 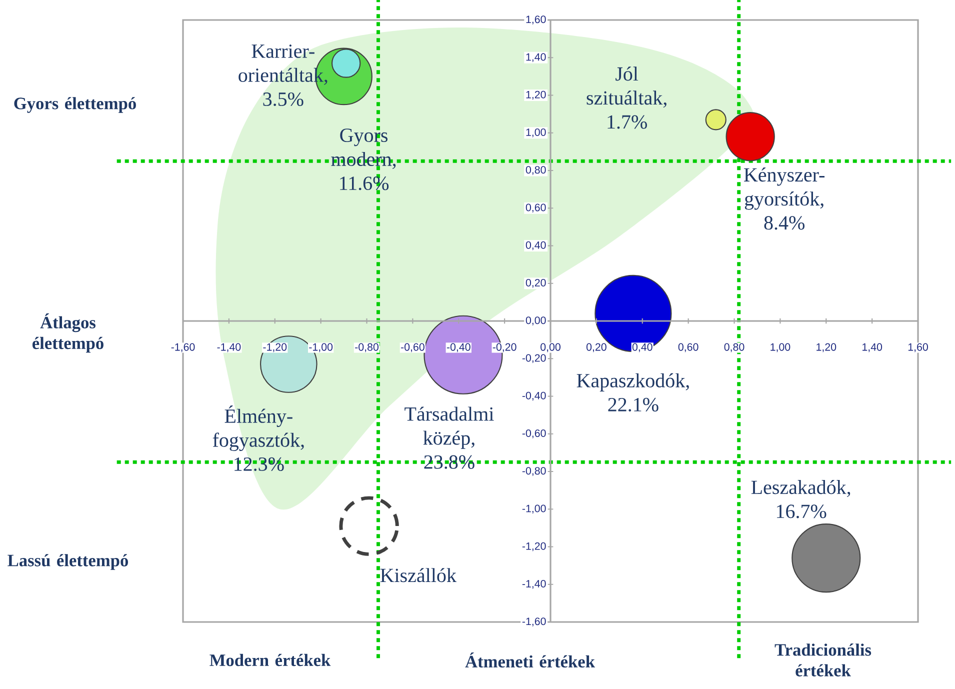 I want to click on y-tick-label: -0,20, so click(x=534, y=359).